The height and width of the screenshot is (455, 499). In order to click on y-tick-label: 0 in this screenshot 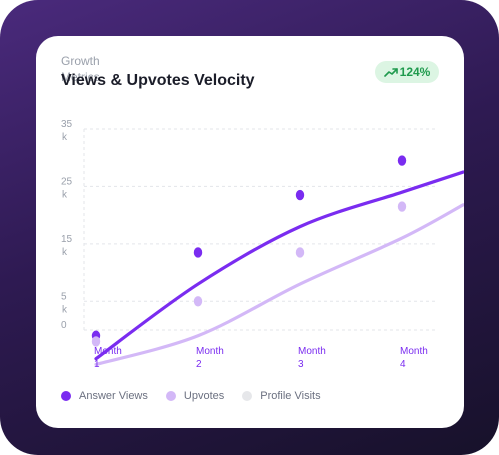, I will do `click(64, 325)`.